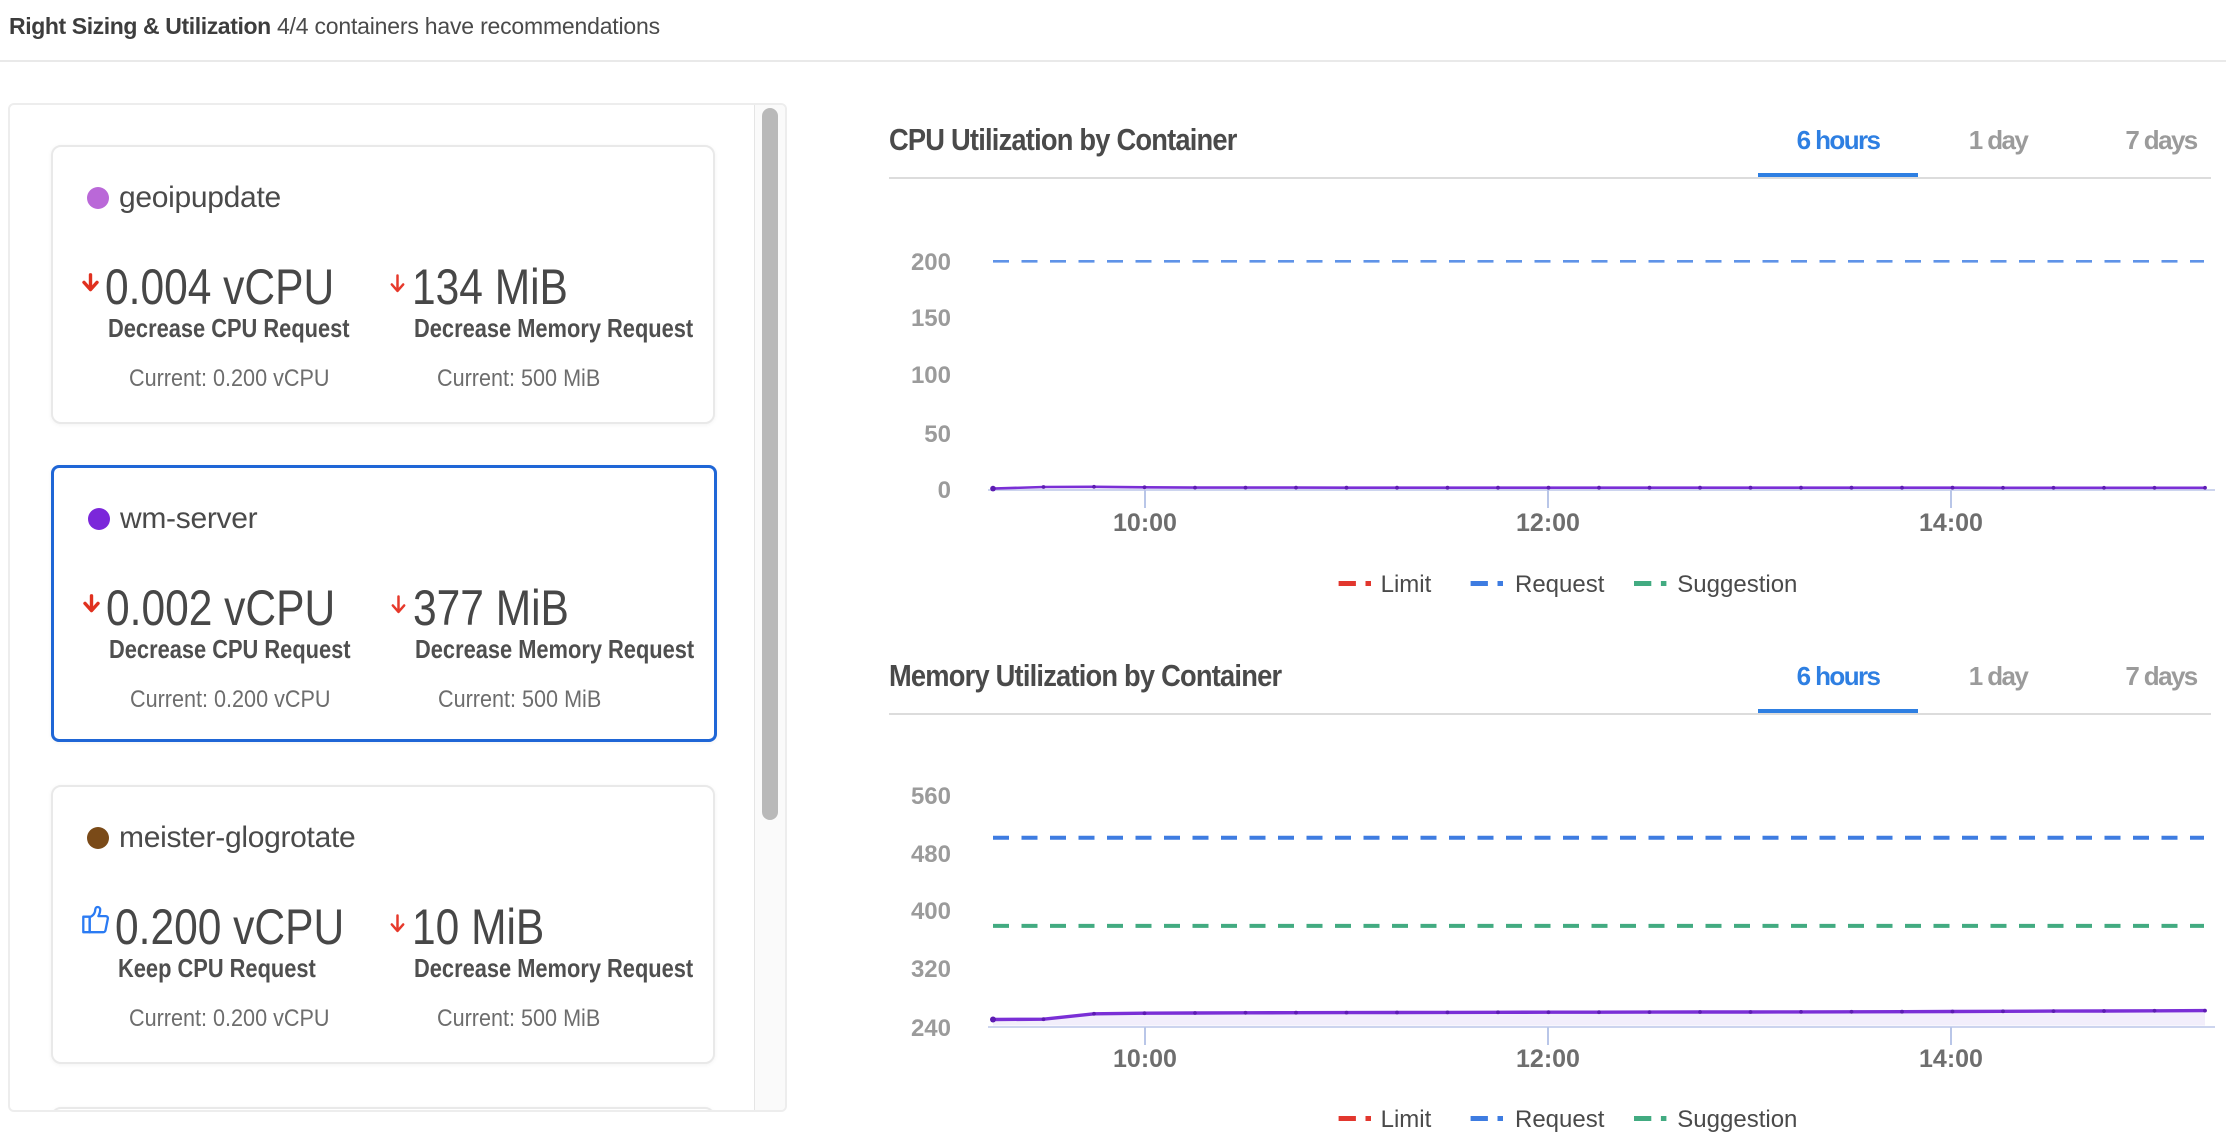  Describe the element at coordinates (944, 490) in the screenshot. I see `svg-text: 0` at that location.